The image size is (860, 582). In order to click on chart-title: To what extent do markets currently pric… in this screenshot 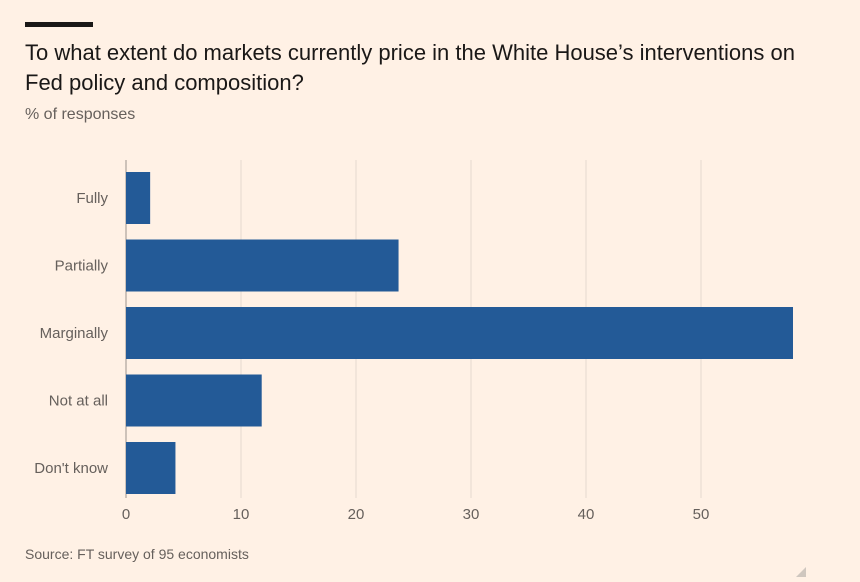, I will do `click(410, 67)`.